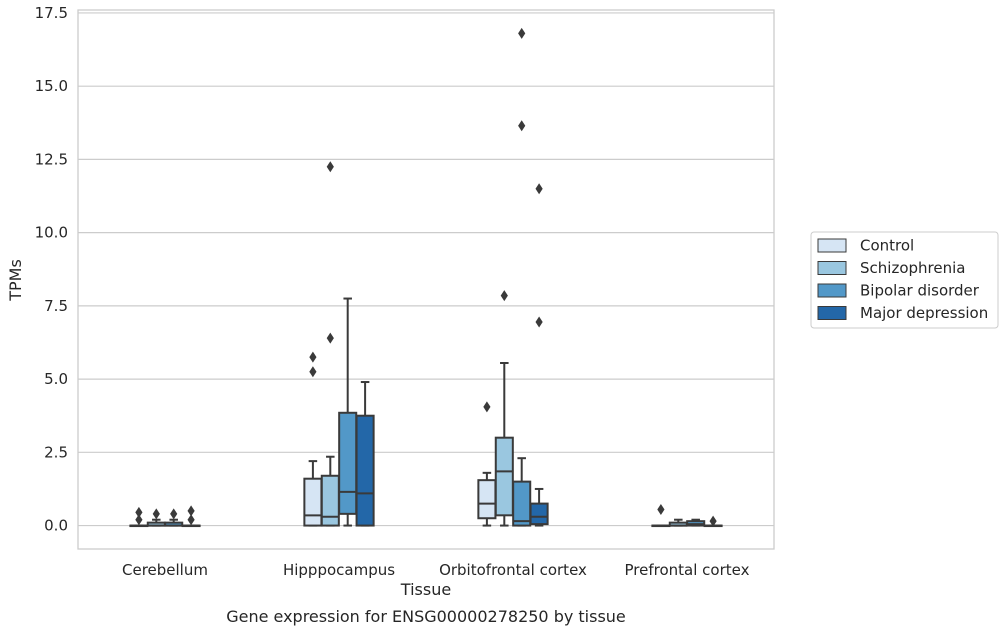 The width and height of the screenshot is (1007, 635). I want to click on legend-label: Bipolar disorder, so click(920, 291).